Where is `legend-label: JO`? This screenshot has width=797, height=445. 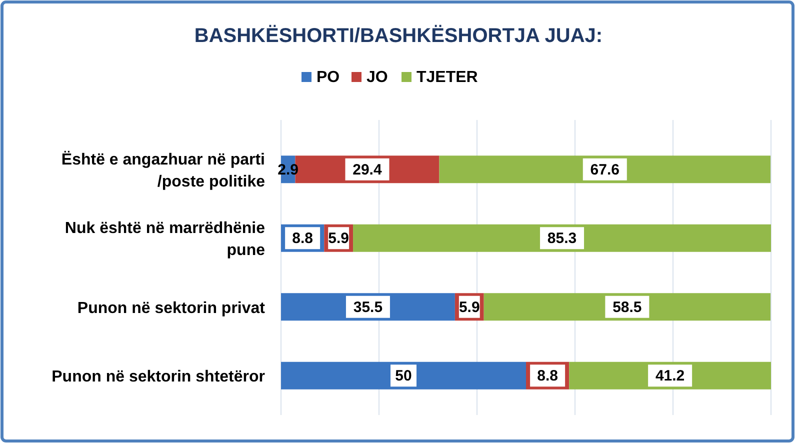
legend-label: JO is located at coordinates (377, 77).